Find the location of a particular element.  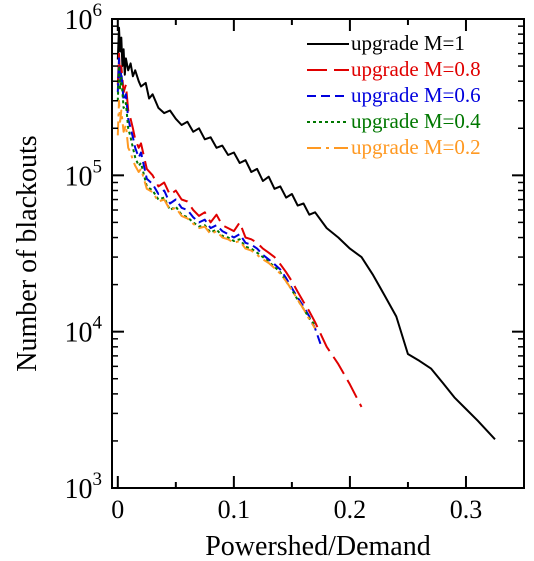

y-tick-label: 10⁶ is located at coordinates (84, 18).